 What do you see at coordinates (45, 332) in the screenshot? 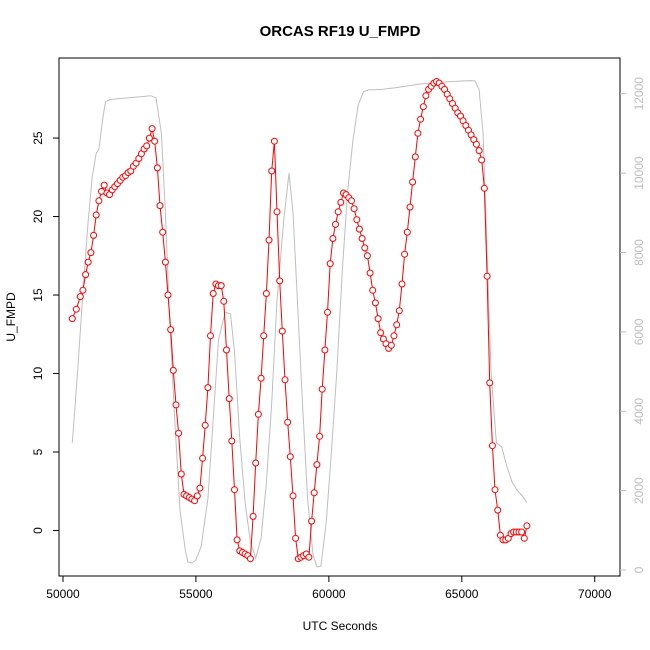
I see `y-axis: 0 5 10 15 20 25` at bounding box center [45, 332].